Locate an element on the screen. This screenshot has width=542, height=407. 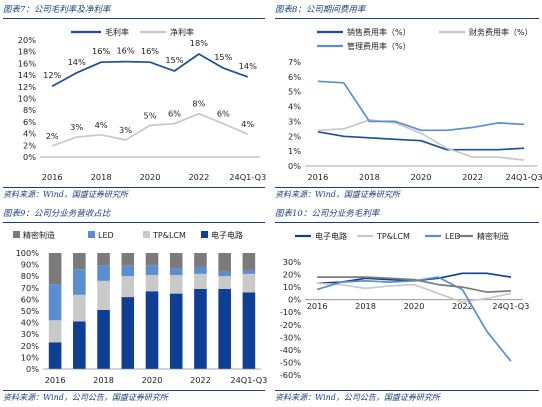
series-line-TP-LCM is located at coordinates (414, 293).